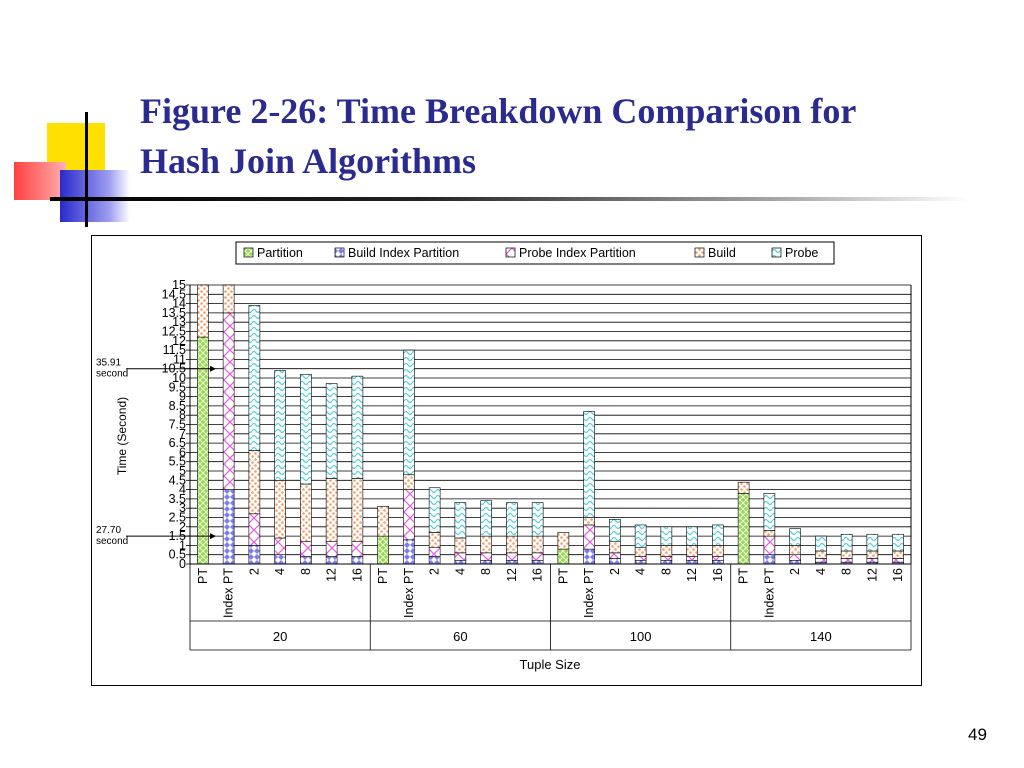  What do you see at coordinates (179, 285) in the screenshot?
I see `y-tick-label: 15` at bounding box center [179, 285].